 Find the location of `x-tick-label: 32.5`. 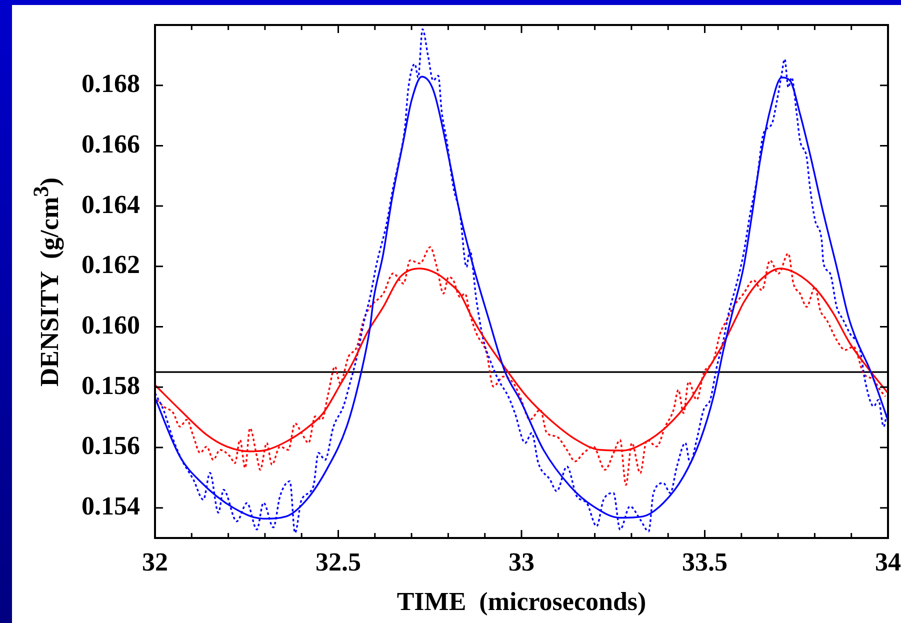

x-tick-label: 32.5 is located at coordinates (338, 561).